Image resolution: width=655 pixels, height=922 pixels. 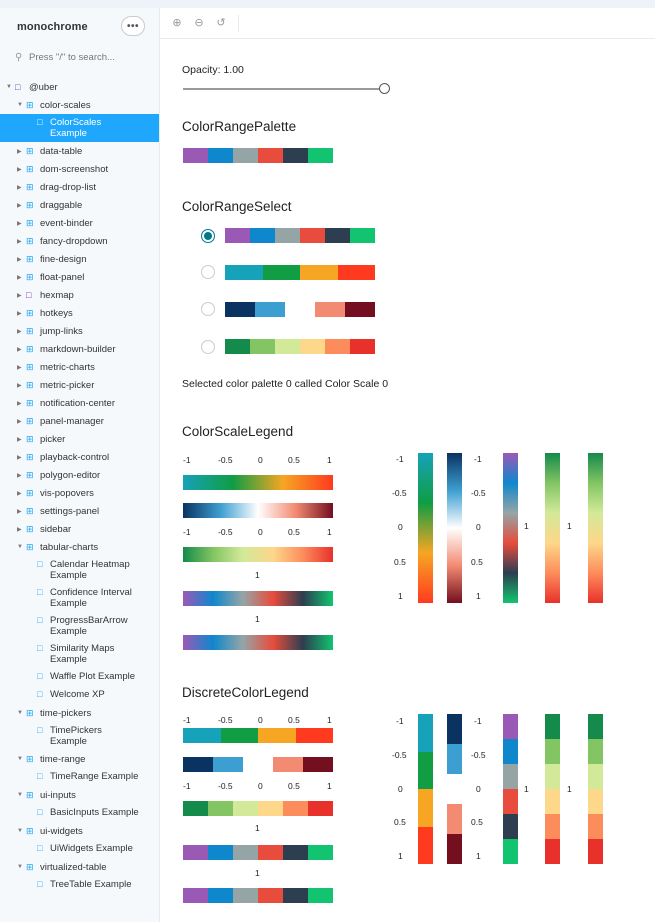 I want to click on opacity-slider-thumb, so click(x=384, y=88).